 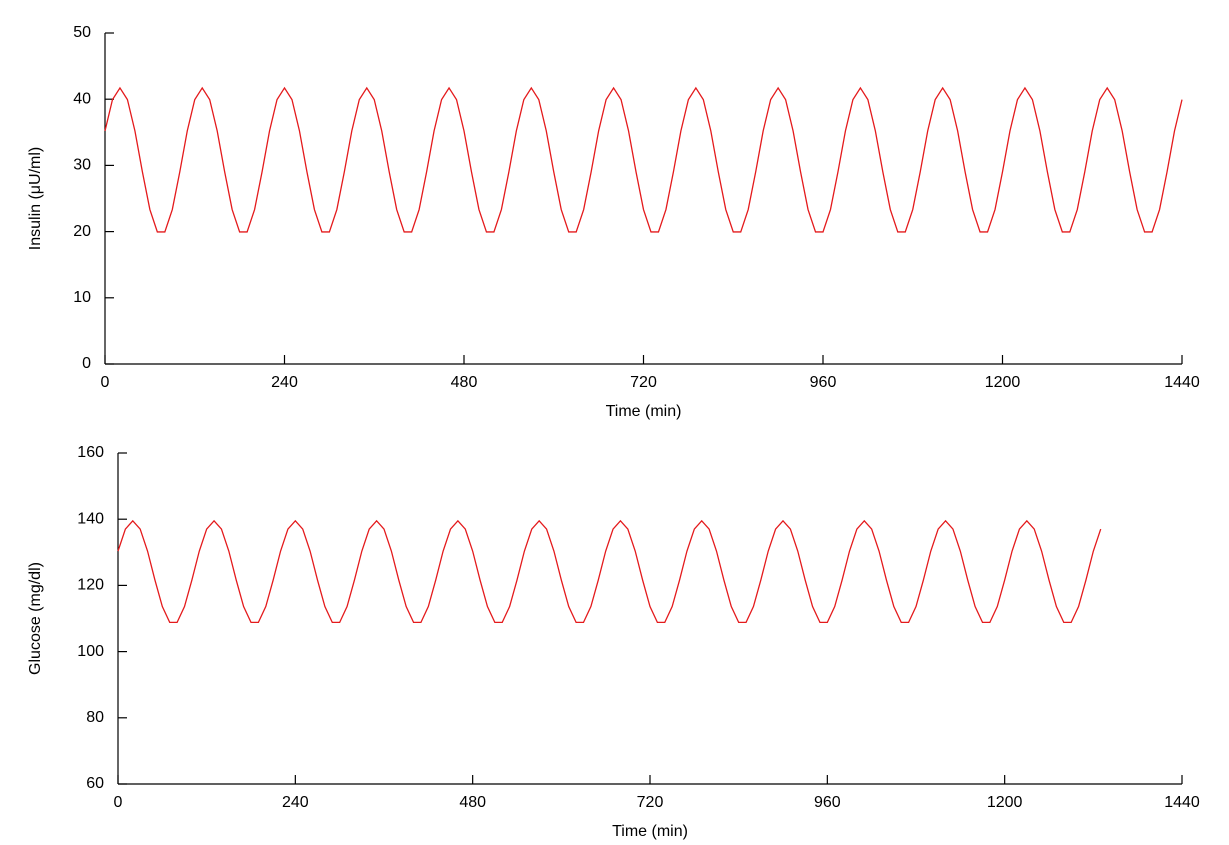 I want to click on y-axis-label: Glucose (mg/dl), so click(x=35, y=618).